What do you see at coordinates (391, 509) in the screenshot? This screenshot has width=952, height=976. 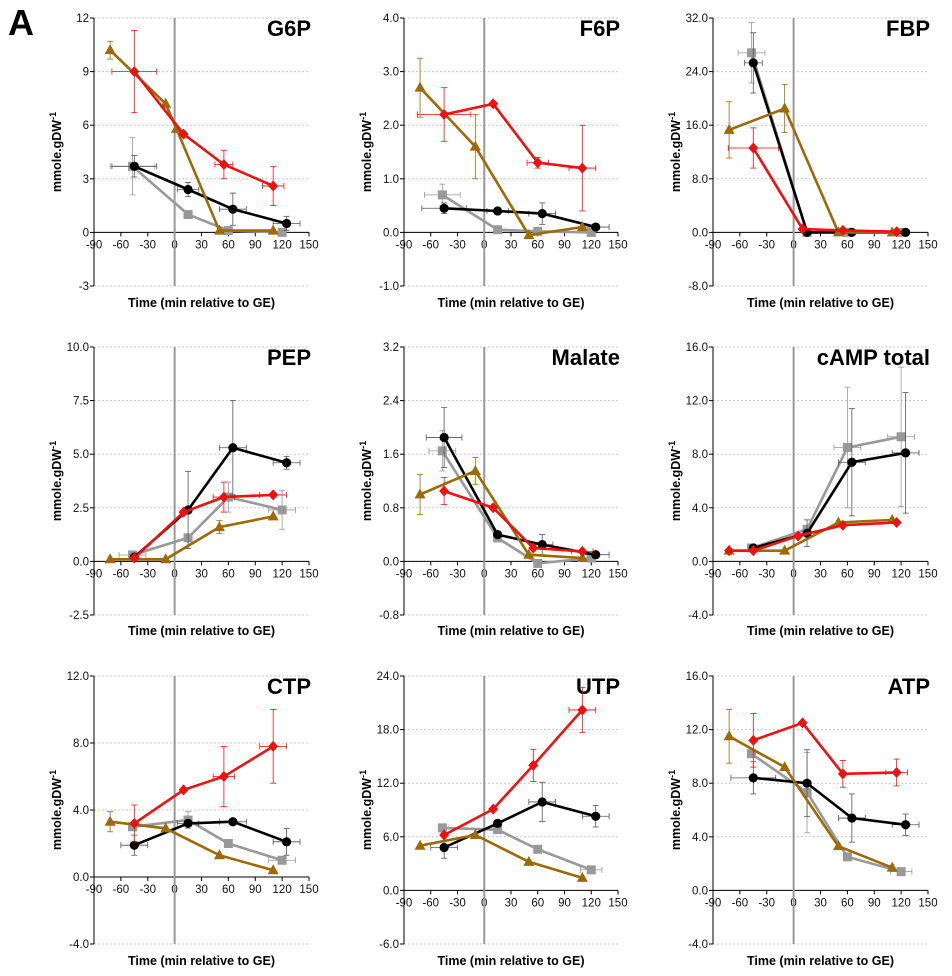 I see `y-tick-label: 0.8` at bounding box center [391, 509].